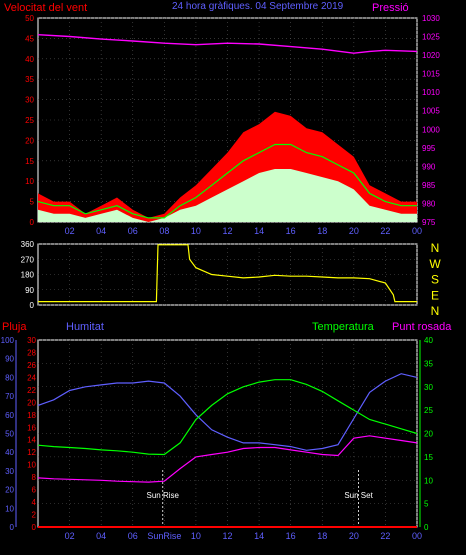  Describe the element at coordinates (14, 327) in the screenshot. I see `rain-label: Pluja` at that location.